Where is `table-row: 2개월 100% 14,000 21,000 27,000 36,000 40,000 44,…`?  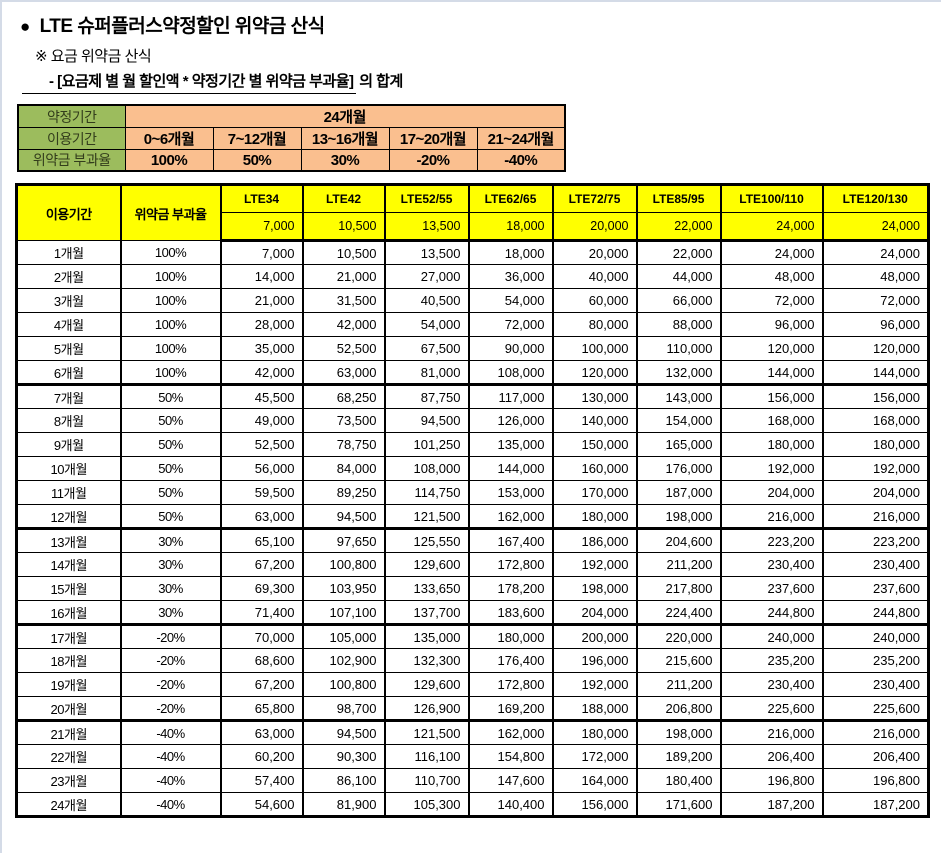 table-row: 2개월 100% 14,000 21,000 27,000 36,000 40,000 44,… is located at coordinates (472, 276).